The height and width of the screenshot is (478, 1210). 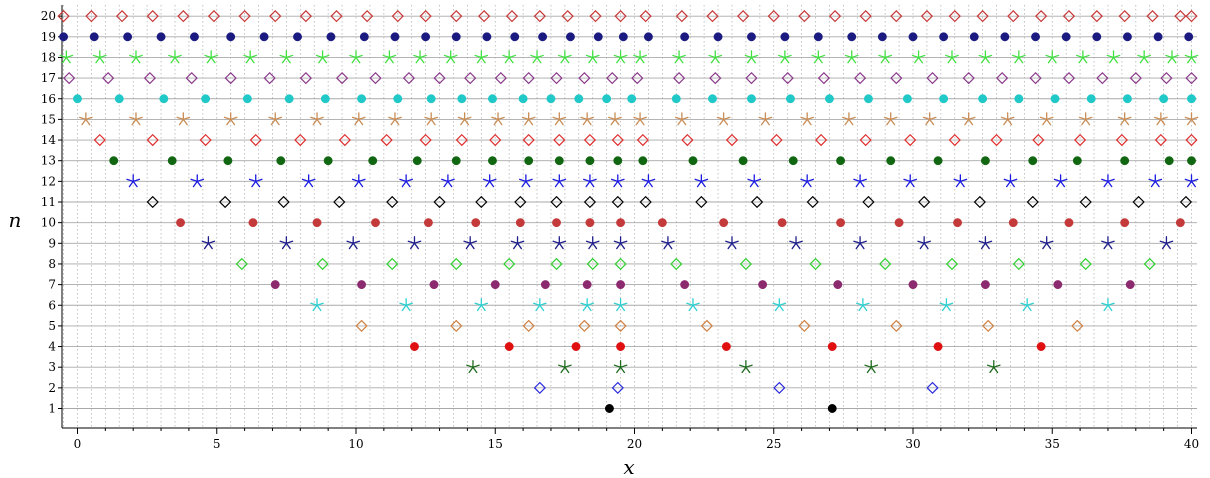 What do you see at coordinates (634, 444) in the screenshot?
I see `x-tick-label: 20` at bounding box center [634, 444].